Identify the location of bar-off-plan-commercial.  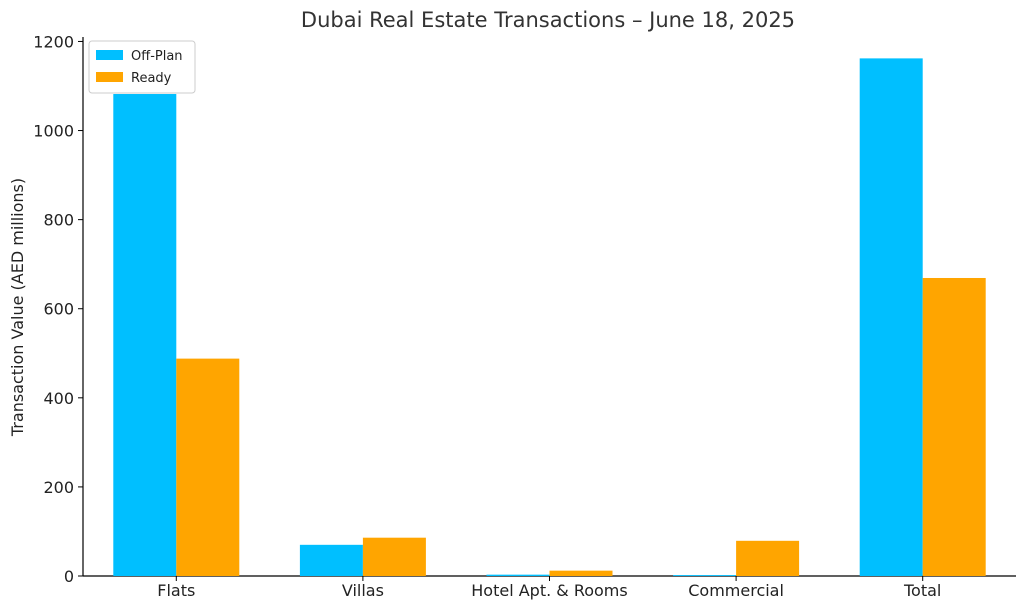
(705, 575).